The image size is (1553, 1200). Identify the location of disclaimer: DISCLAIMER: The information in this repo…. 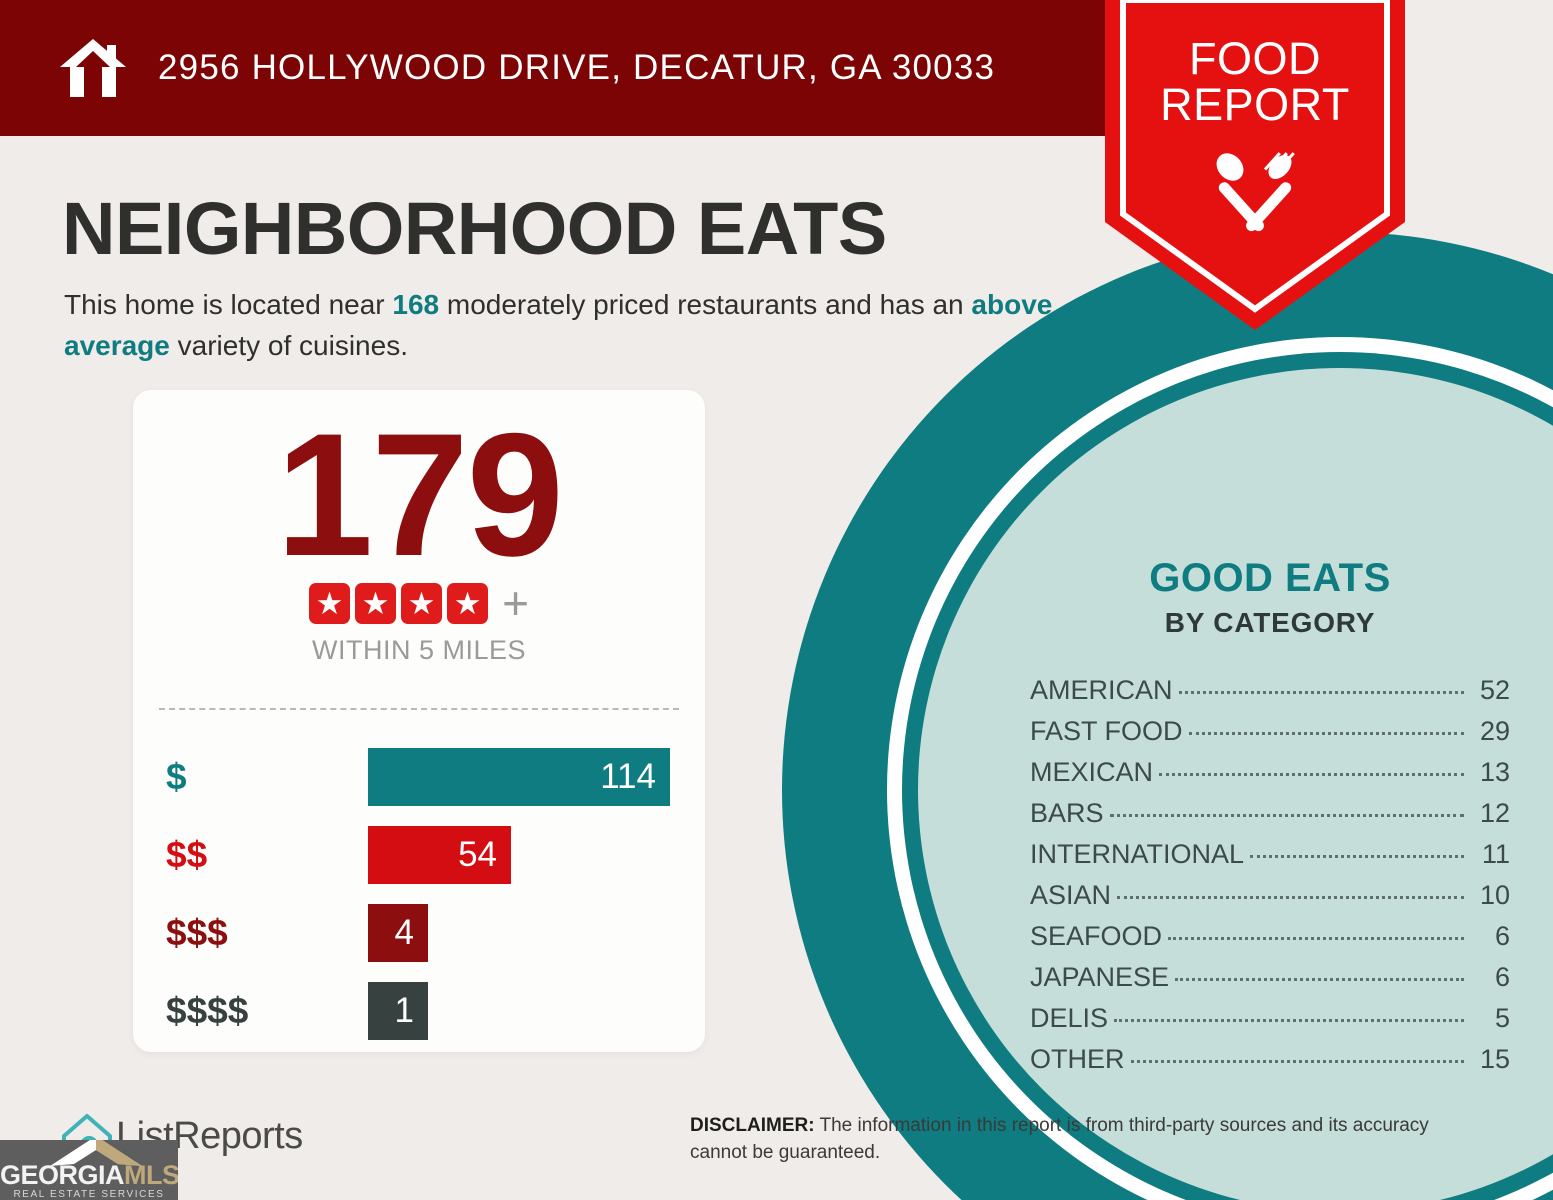
(1090, 1140).